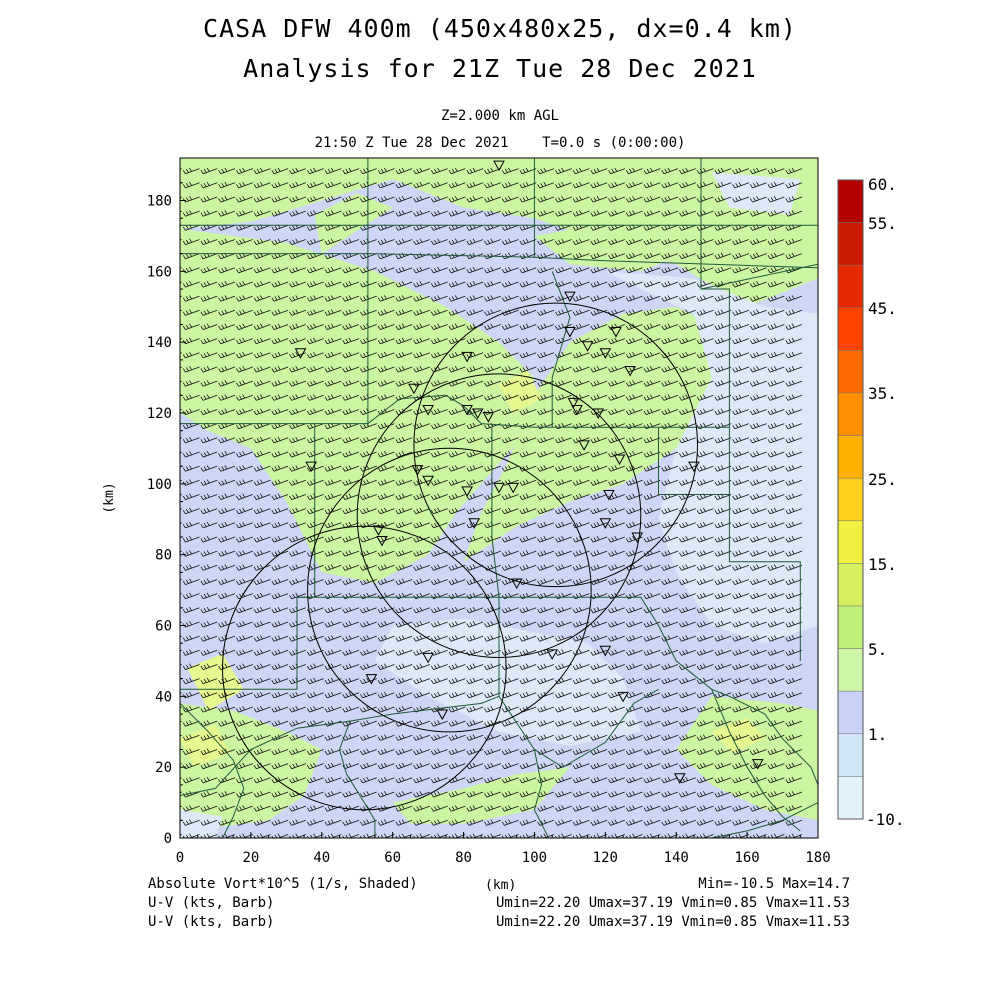 Image resolution: width=1000 pixels, height=1000 pixels. Describe the element at coordinates (817, 858) in the screenshot. I see `x-tick-label: 180` at that location.